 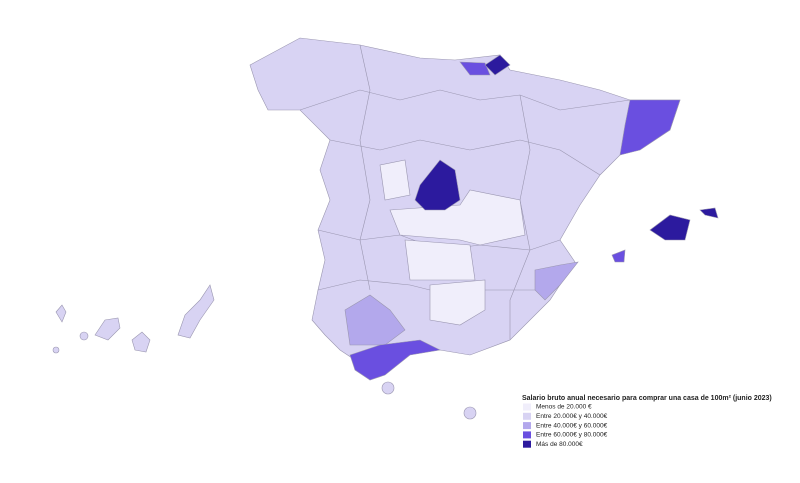 What do you see at coordinates (572, 425) in the screenshot?
I see `legend-label: Entre 40.000€ y 60.000€` at bounding box center [572, 425].